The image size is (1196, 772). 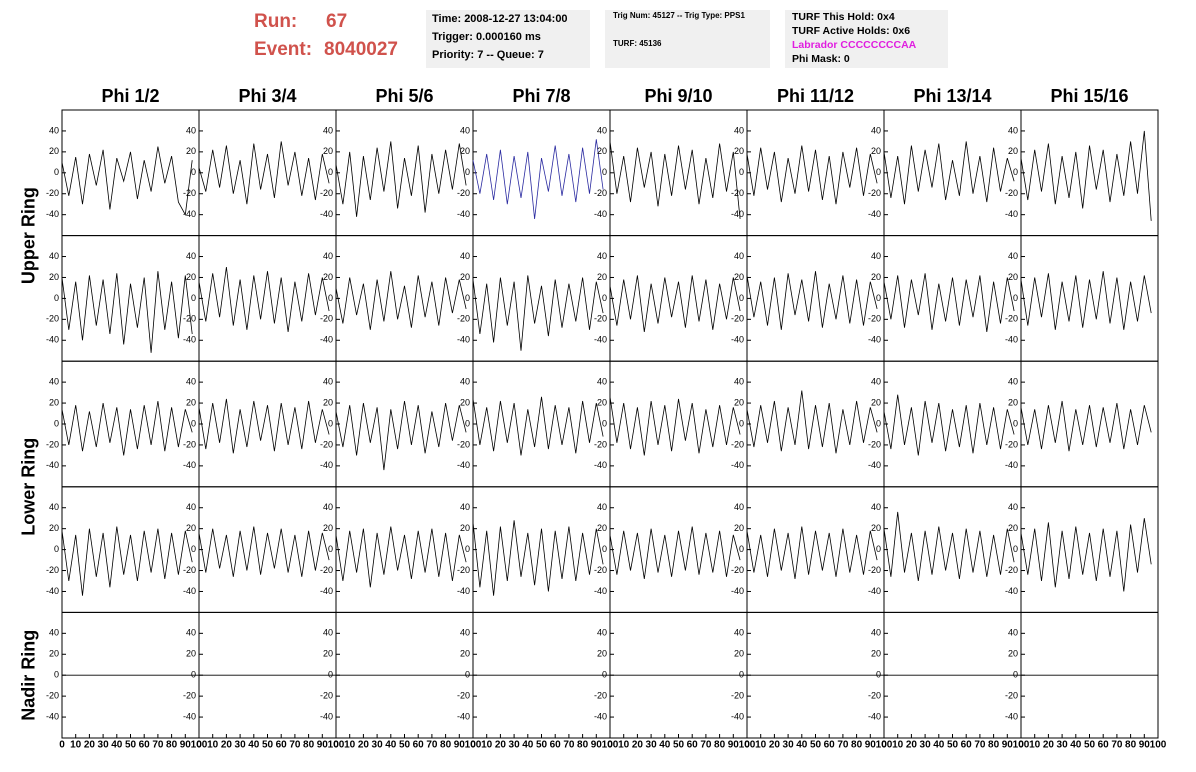 I want to click on info-text: Time: 2008-12-27 13:04:00, so click(x=500, y=19).